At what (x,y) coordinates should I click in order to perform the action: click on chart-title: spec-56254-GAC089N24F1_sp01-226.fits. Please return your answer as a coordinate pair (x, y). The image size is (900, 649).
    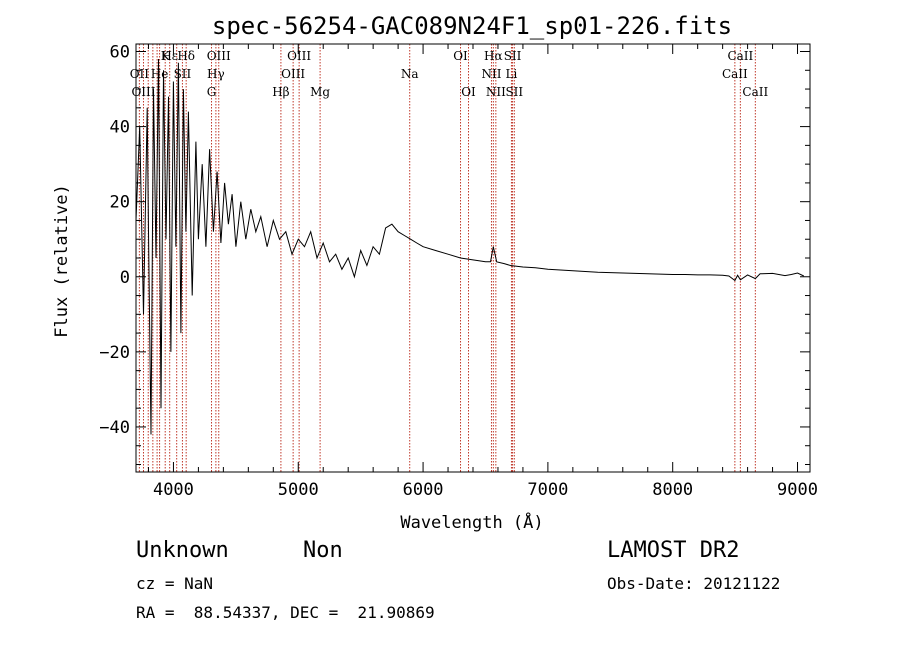
    Looking at the image, I should click on (472, 26).